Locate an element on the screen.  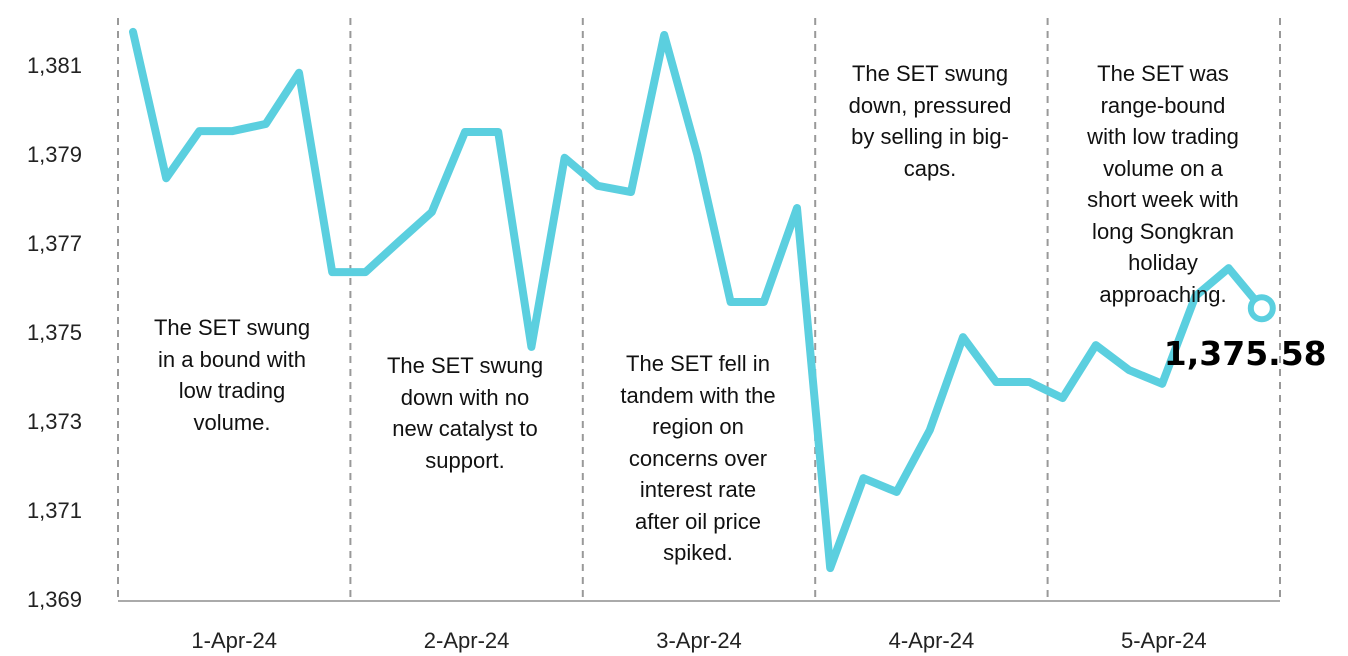
annotation-line: caps. is located at coordinates (930, 168).